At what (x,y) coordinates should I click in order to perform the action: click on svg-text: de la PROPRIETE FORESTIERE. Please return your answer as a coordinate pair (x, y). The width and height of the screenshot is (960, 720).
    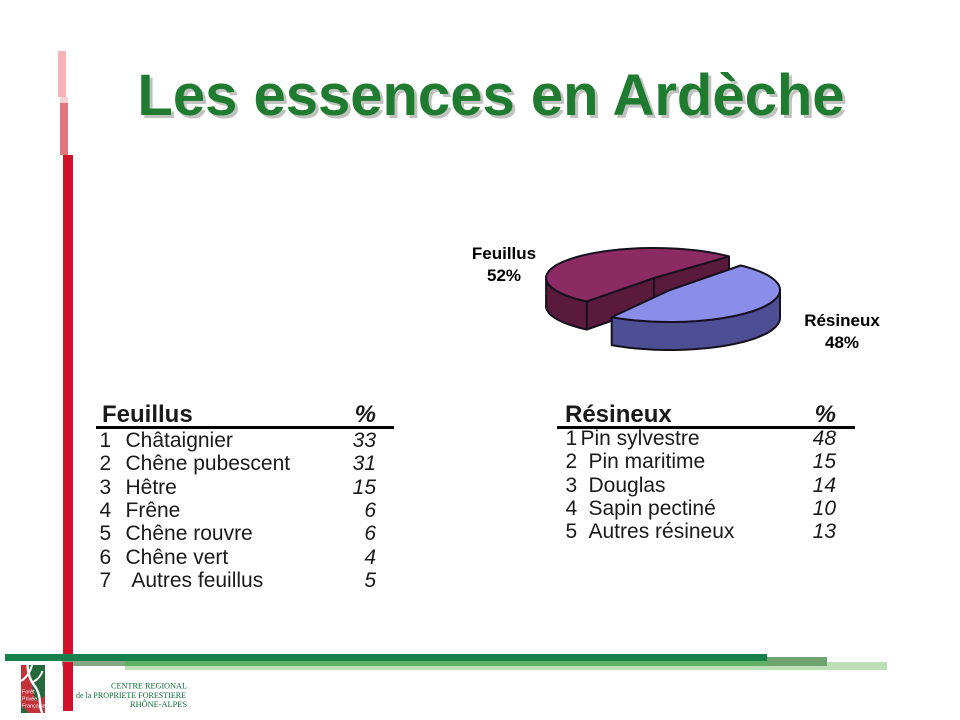
    Looking at the image, I should click on (131, 695).